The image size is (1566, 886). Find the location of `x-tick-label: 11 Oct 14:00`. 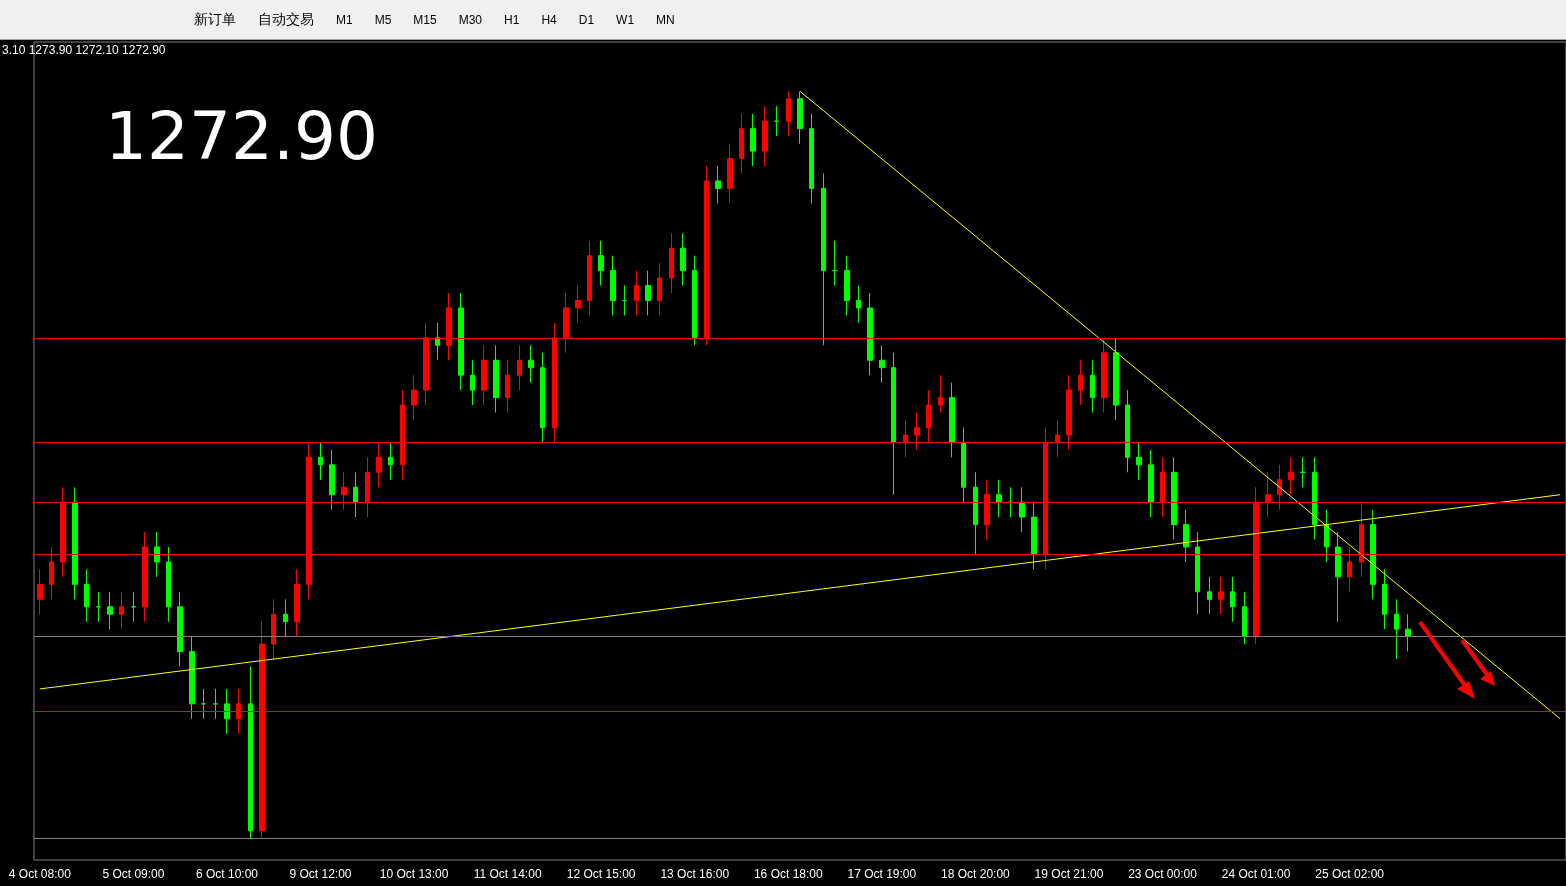

x-tick-label: 11 Oct 14:00 is located at coordinates (507, 874).